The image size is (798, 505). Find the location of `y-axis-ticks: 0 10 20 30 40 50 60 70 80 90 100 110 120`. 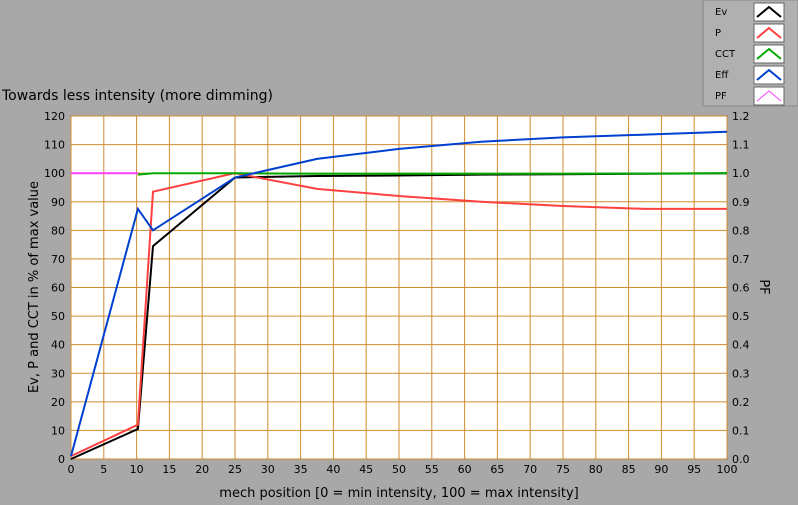

y-axis-ticks: 0 10 20 30 40 50 60 70 80 90 100 110 120 is located at coordinates (54, 288).